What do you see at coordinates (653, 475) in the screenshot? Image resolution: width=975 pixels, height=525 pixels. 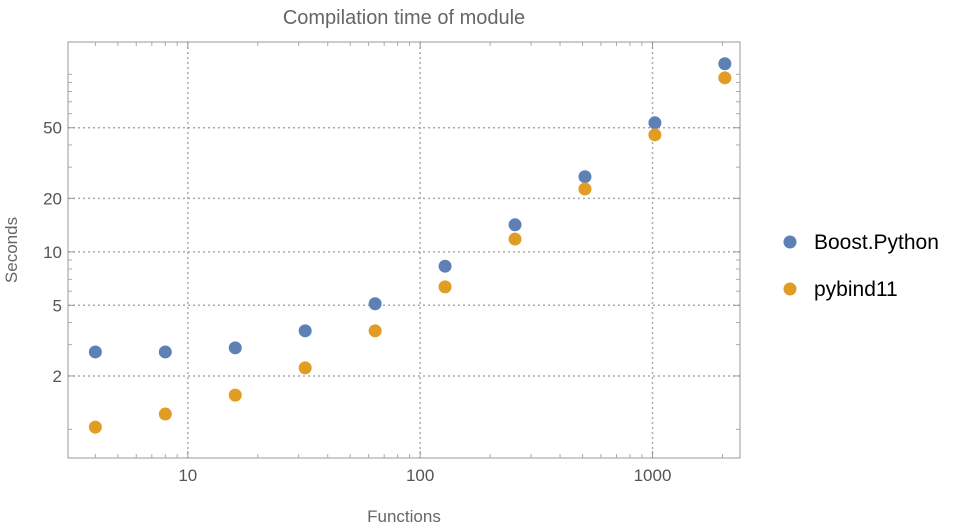 I see `x-tick-label: 1000` at bounding box center [653, 475].